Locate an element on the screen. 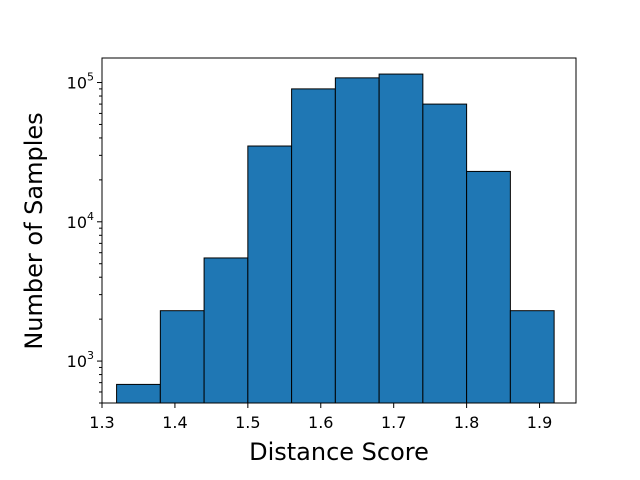 The height and width of the screenshot is (480, 640). y-tick-label: 10⁴ is located at coordinates (80, 221).